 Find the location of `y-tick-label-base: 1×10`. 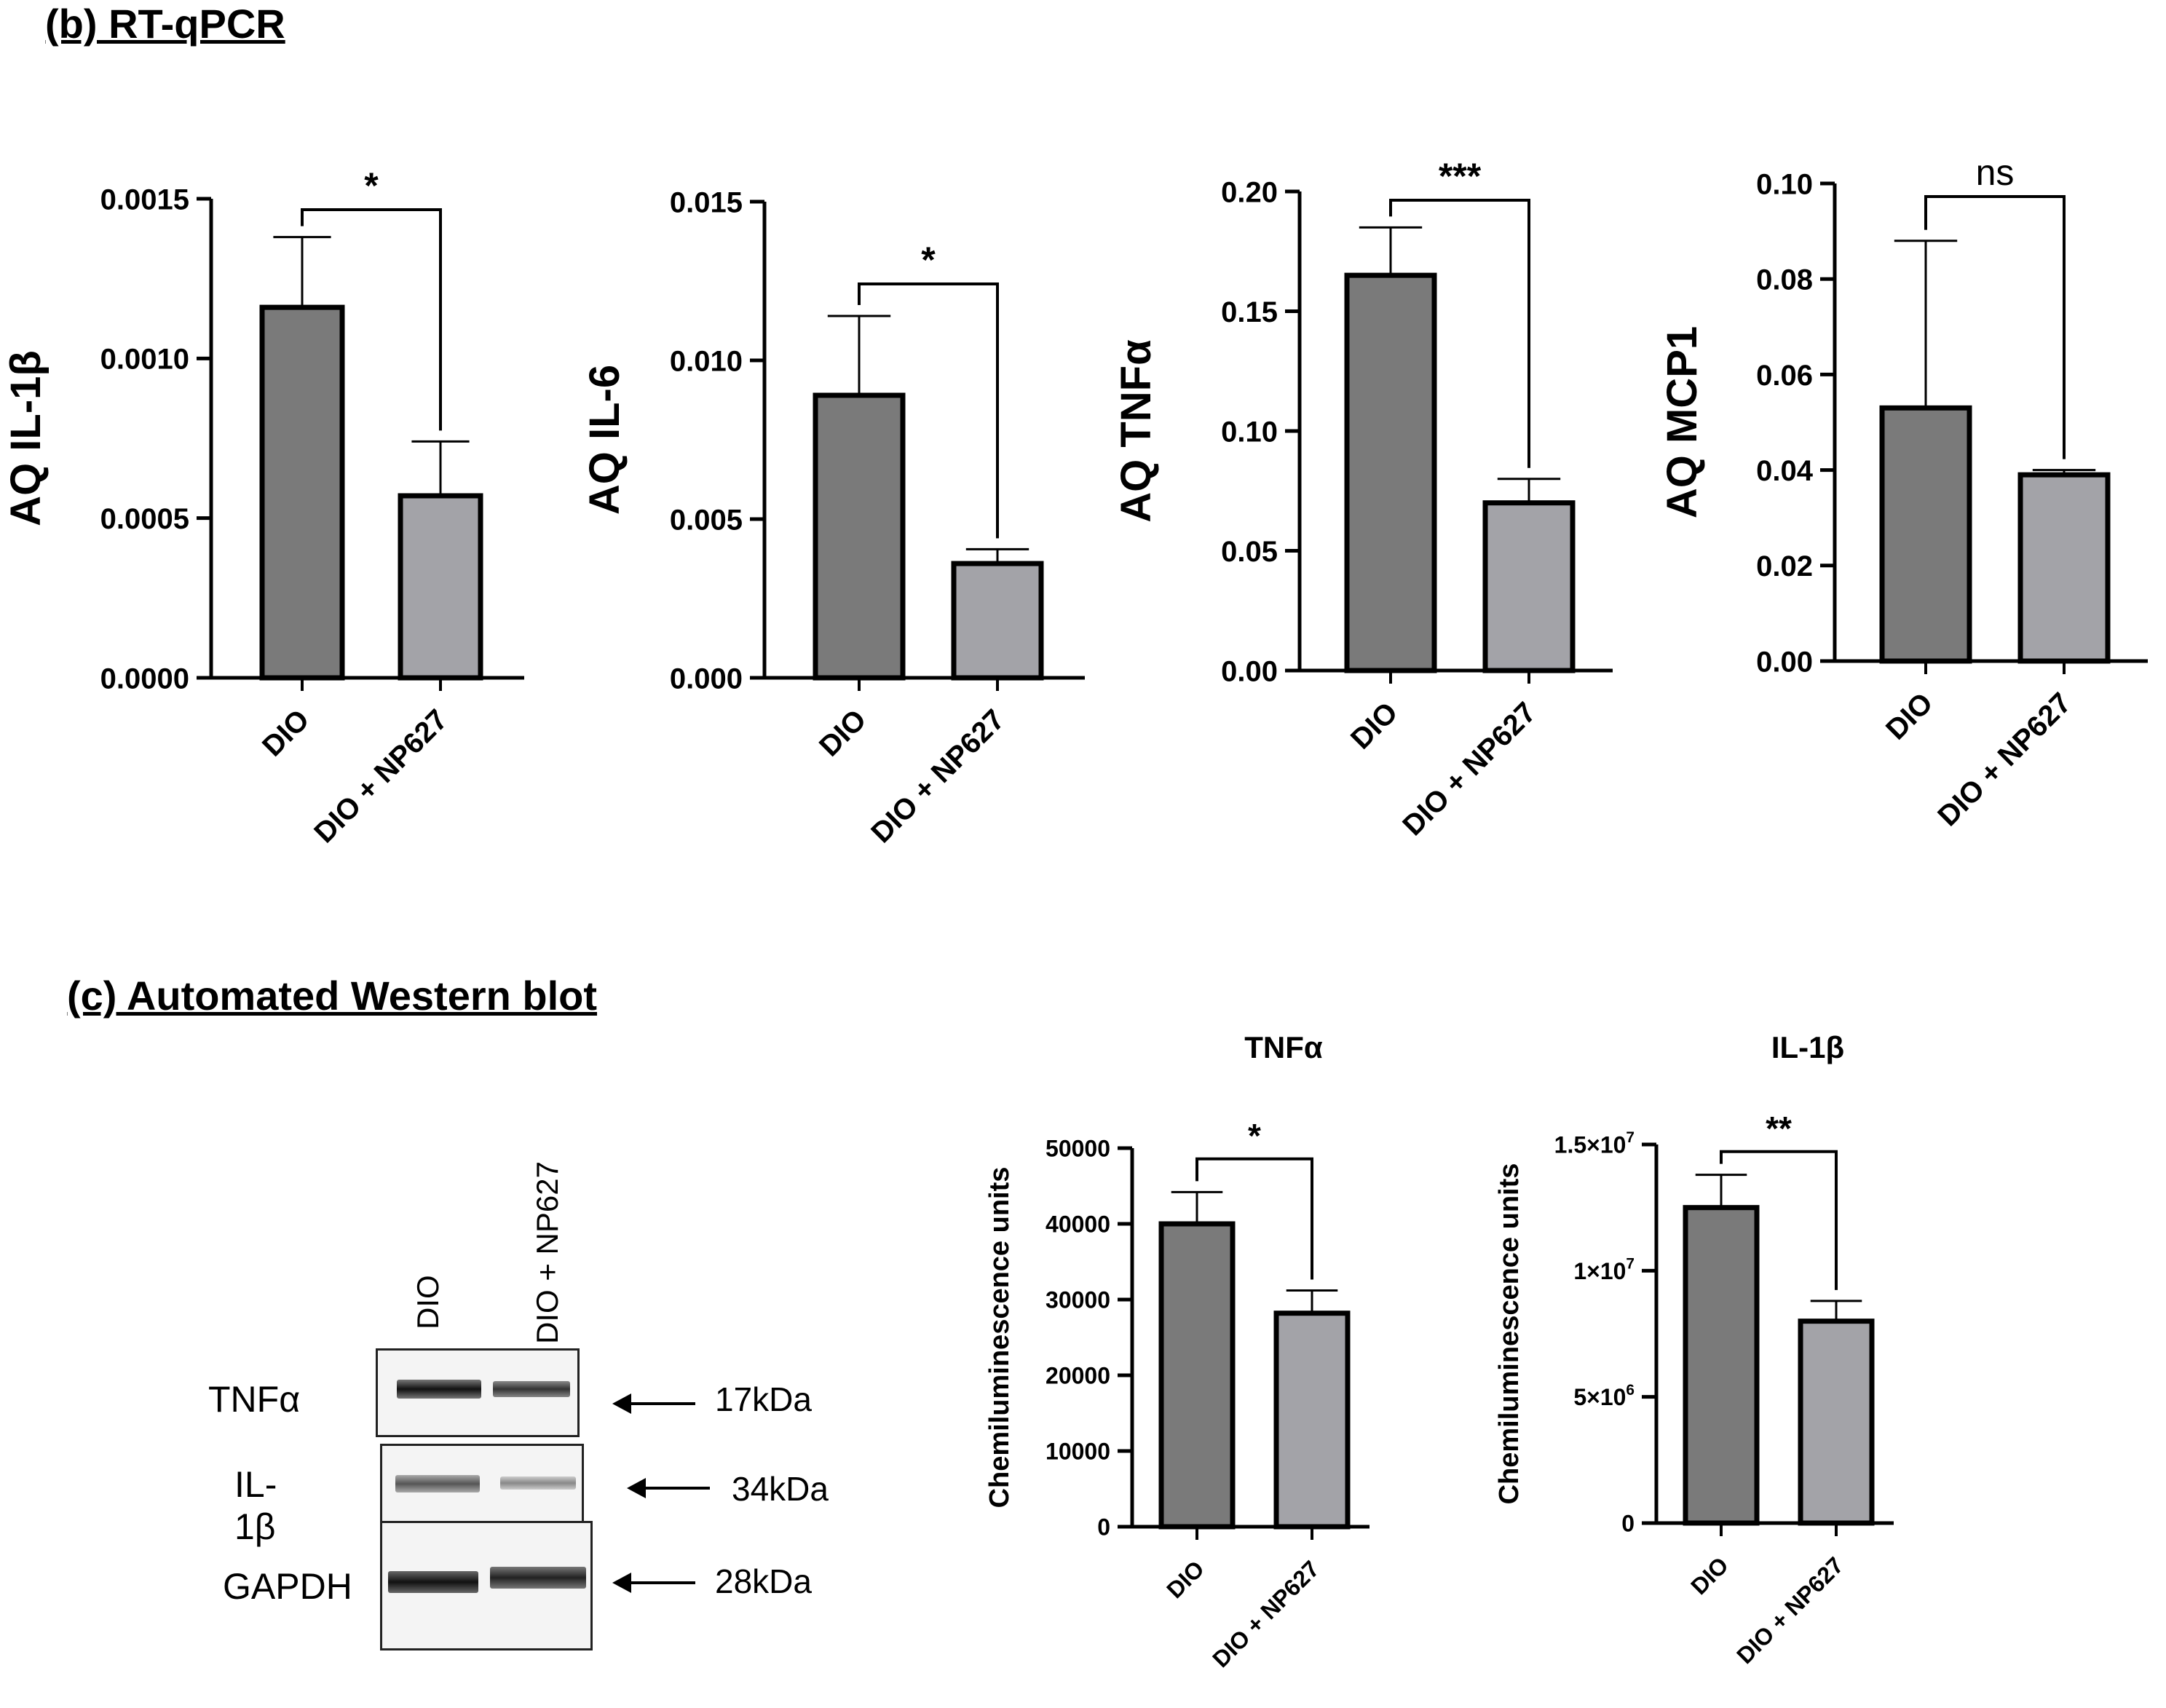

y-tick-label-base: 1×10 is located at coordinates (1599, 1271).